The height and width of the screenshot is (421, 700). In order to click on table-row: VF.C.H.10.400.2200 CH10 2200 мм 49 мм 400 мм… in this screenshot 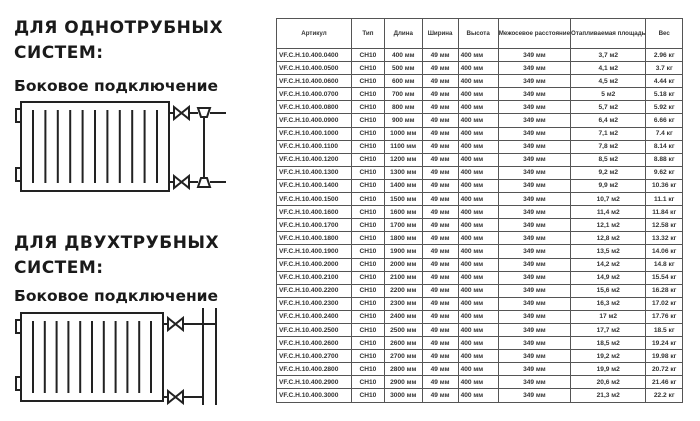, I will do `click(479, 290)`.